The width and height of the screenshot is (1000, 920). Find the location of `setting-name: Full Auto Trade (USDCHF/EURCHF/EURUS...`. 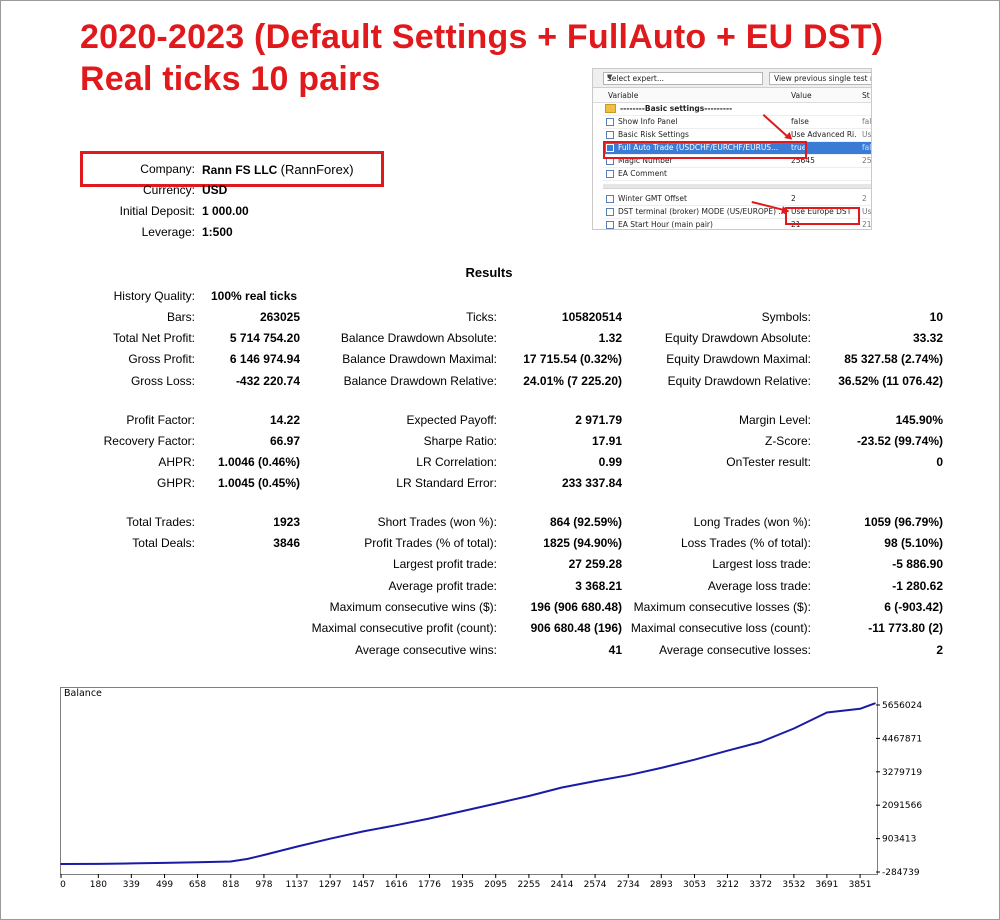

setting-name: Full Auto Trade (USDCHF/EURCHF/EURUS... is located at coordinates (698, 147).